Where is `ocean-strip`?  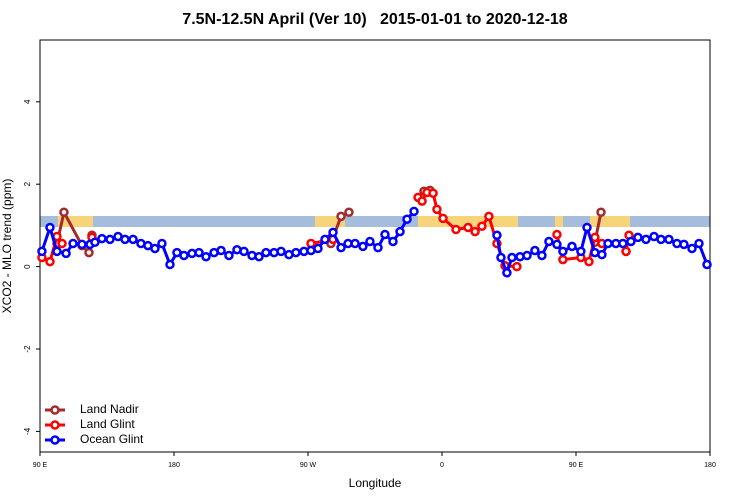 ocean-strip is located at coordinates (375, 221).